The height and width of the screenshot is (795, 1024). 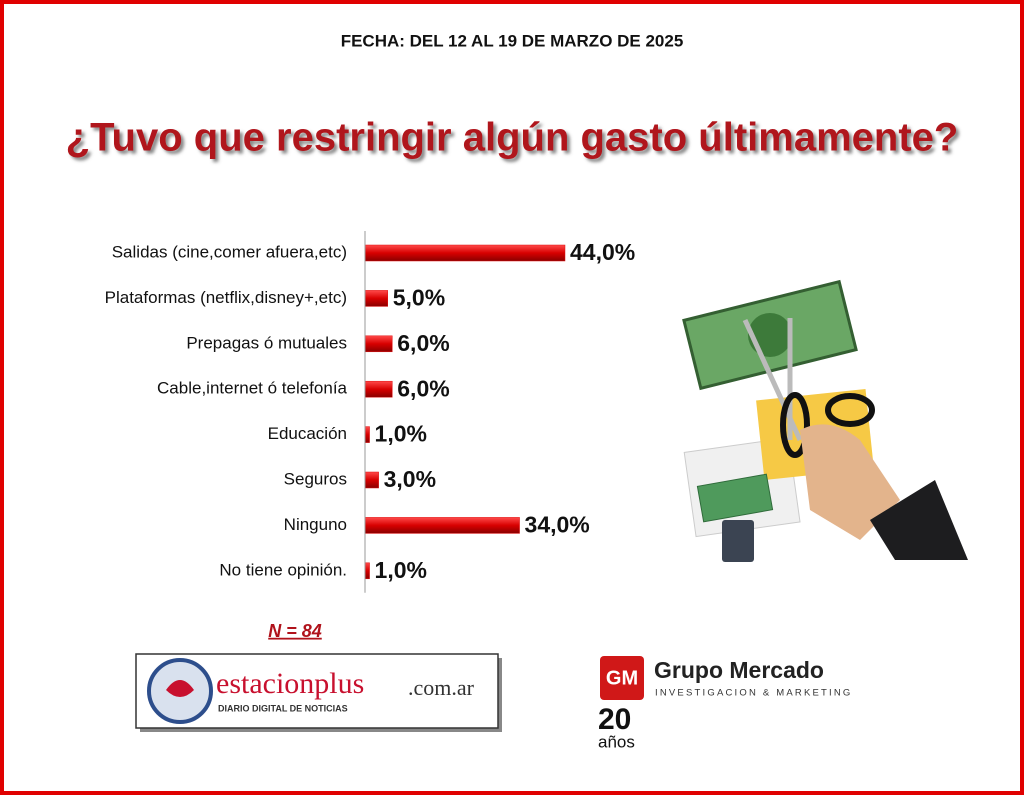 What do you see at coordinates (557, 524) in the screenshot?
I see `value-label: 34,0%` at bounding box center [557, 524].